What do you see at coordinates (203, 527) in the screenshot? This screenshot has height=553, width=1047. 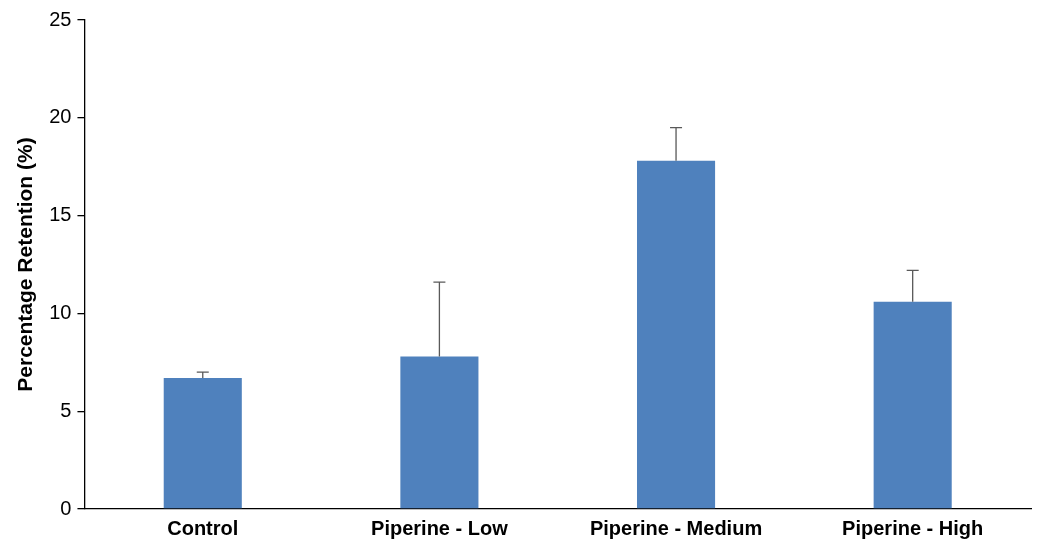 I see `x-tick-label: Control` at bounding box center [203, 527].